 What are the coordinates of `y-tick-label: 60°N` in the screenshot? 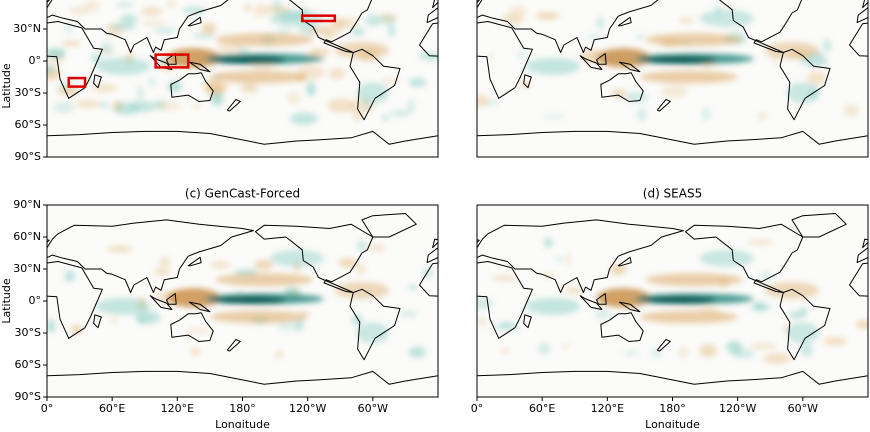 It's located at (27, 236).